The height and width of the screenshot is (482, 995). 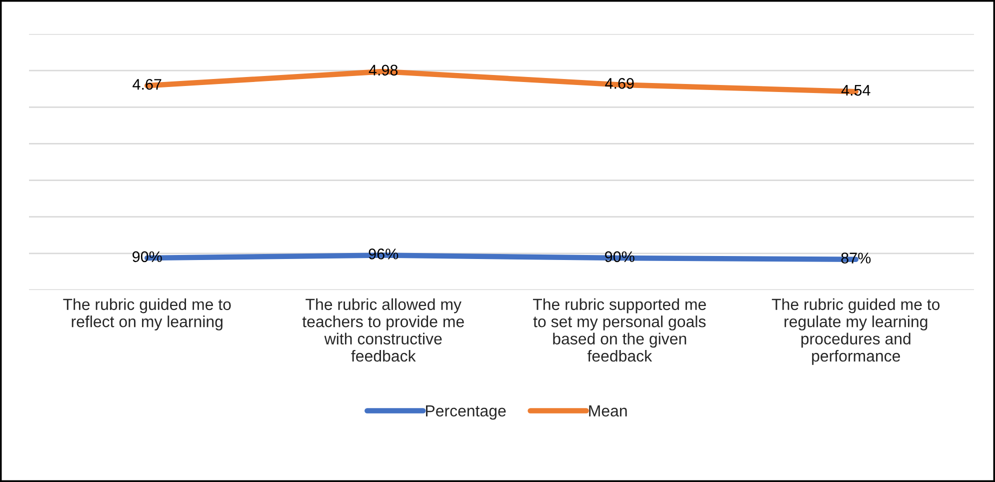 What do you see at coordinates (466, 412) in the screenshot?
I see `legend-label: Percentage` at bounding box center [466, 412].